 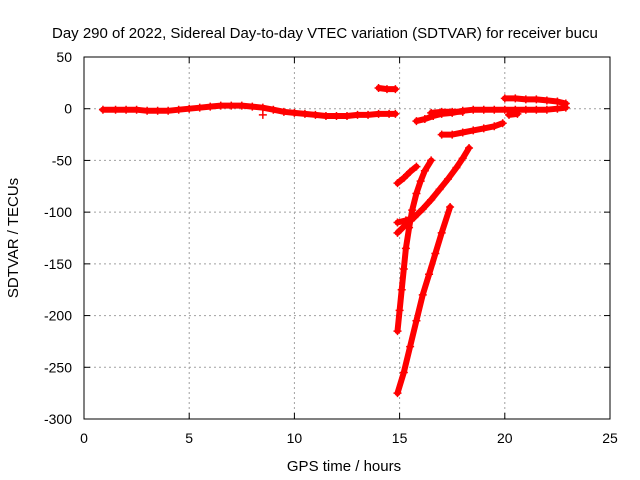 I want to click on series-cross-segment, so click(x=405, y=220).